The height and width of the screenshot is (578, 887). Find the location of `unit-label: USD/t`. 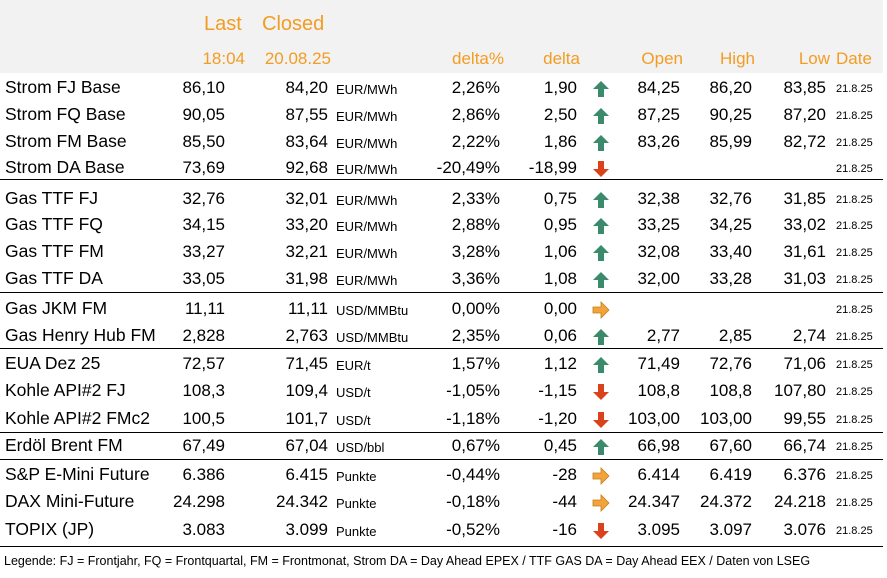

unit-label: USD/t is located at coordinates (353, 392).